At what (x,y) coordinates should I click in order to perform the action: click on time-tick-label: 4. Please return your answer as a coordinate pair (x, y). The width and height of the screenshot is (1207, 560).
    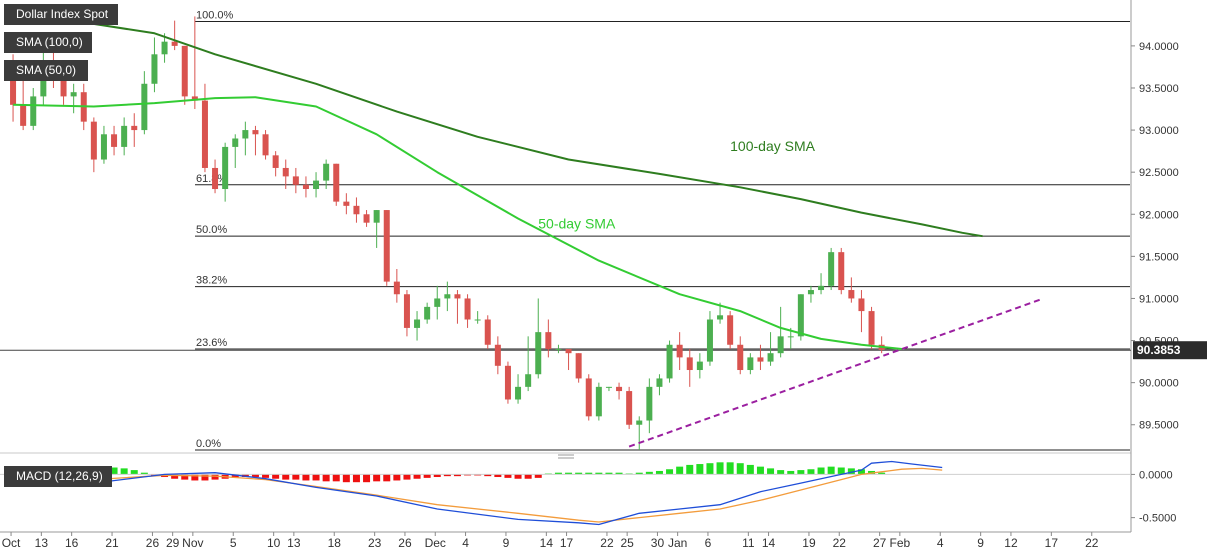
    Looking at the image, I should click on (940, 543).